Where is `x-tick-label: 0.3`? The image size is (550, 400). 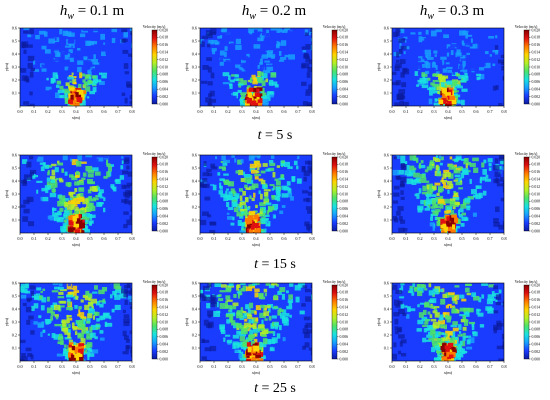
x-tick-label: 0.3 is located at coordinates (241, 238).